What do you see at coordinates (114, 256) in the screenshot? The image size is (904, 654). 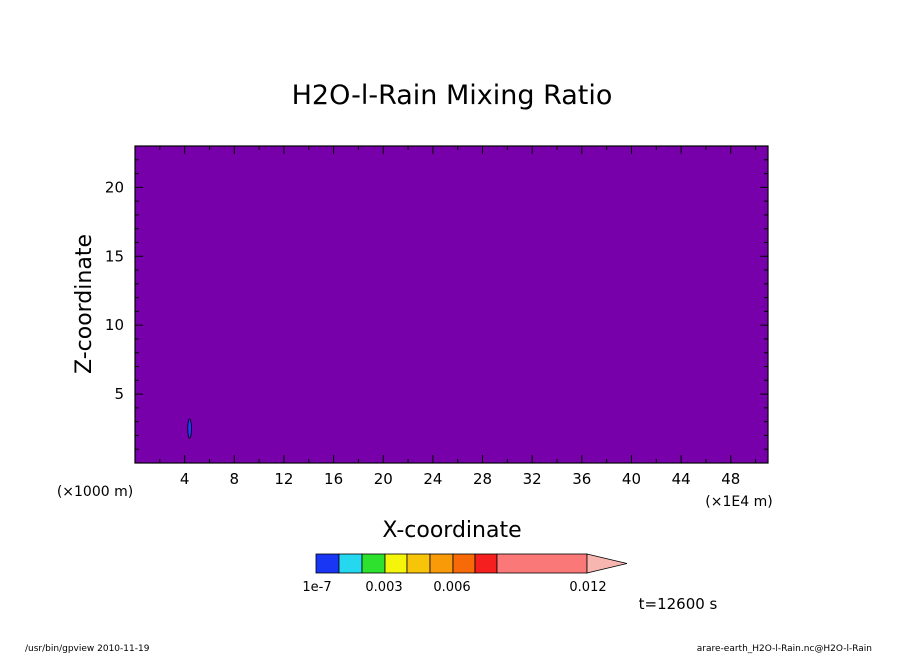 I see `y-tick-label-15: 15` at bounding box center [114, 256].